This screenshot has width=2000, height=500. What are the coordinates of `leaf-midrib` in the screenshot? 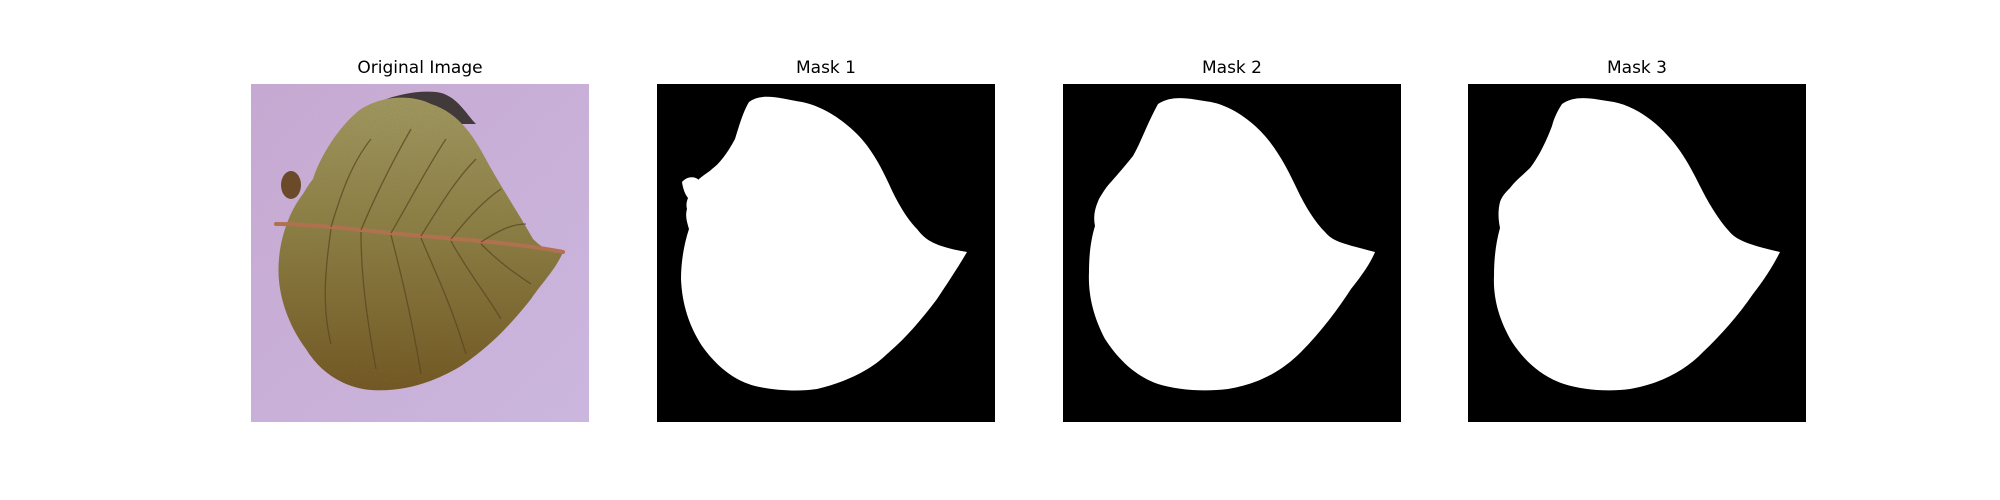 It's located at (419, 238).